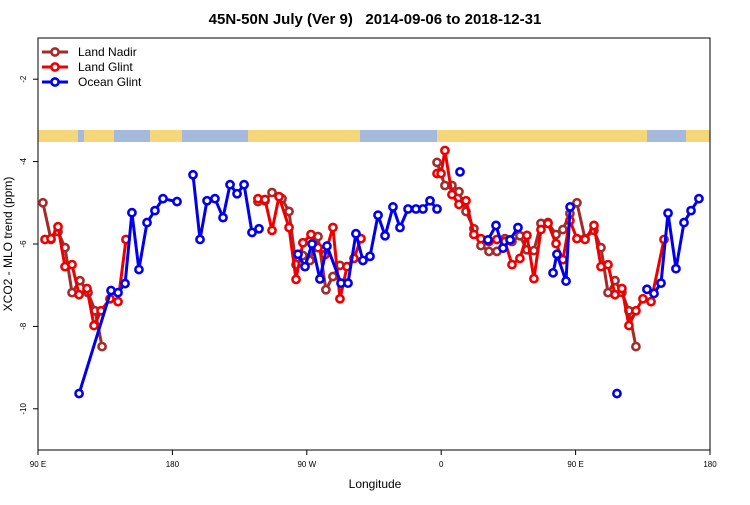 The width and height of the screenshot is (750, 505). I want to click on y-tick-label: -2, so click(23, 79).